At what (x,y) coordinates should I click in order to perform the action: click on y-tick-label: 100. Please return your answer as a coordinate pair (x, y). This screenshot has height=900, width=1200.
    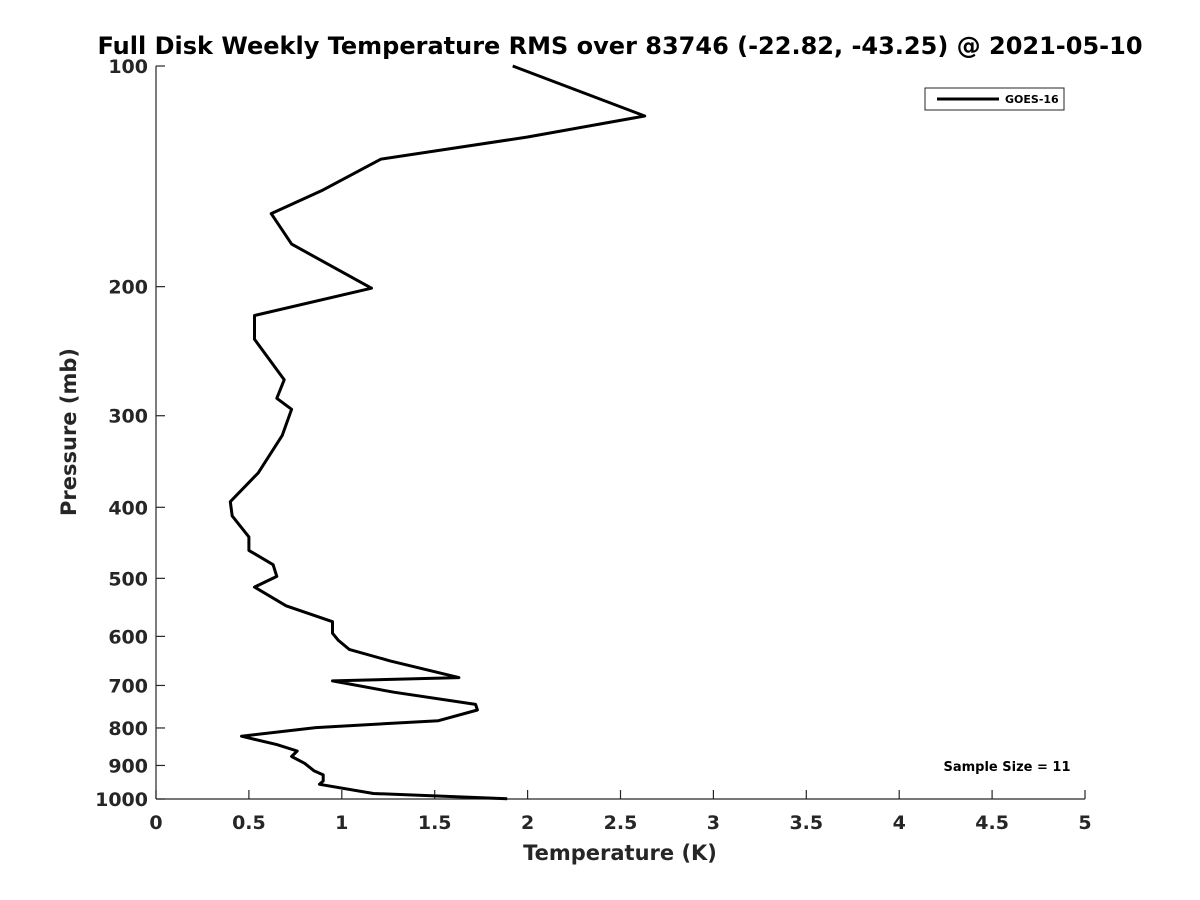
    Looking at the image, I should click on (128, 67).